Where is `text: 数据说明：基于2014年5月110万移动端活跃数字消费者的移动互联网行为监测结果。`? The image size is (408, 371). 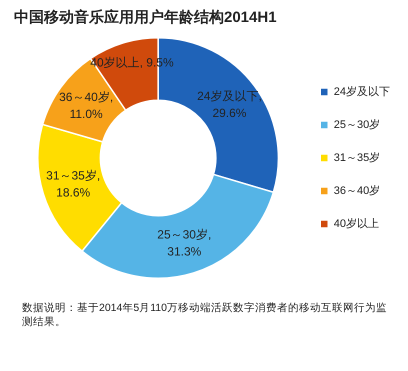 text: 数据说明：基于2014年5月110万移动端活跃数字消费者的移动互联网行为监测结果。 is located at coordinates (205, 315).